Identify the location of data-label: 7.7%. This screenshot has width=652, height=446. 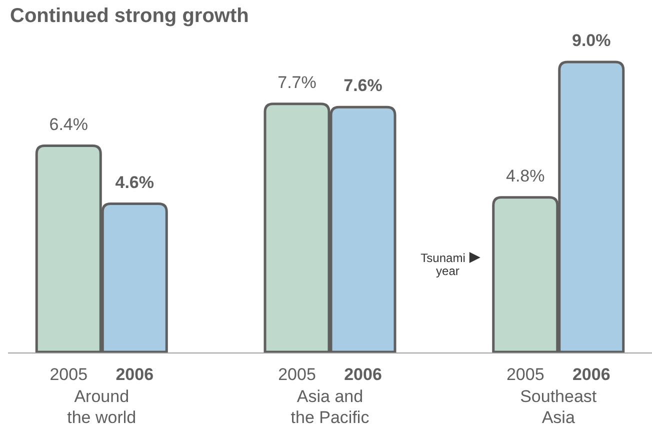
(297, 82).